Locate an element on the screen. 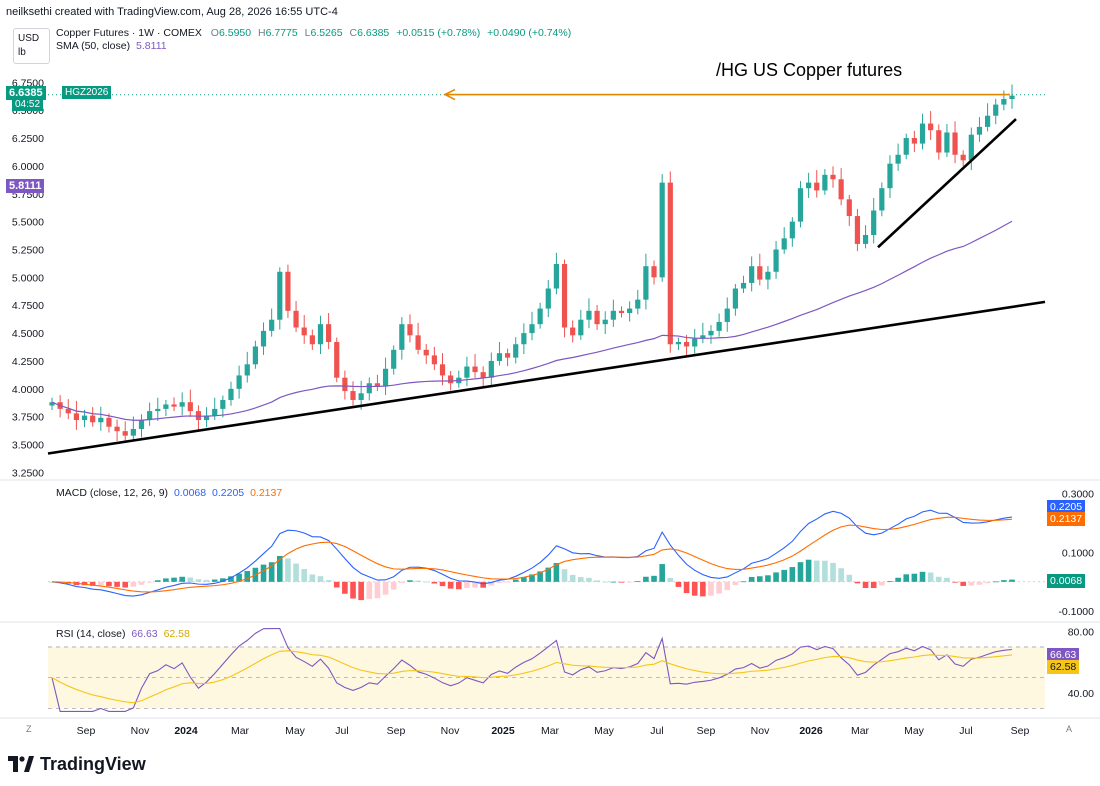 This screenshot has height=786, width=1100. close-label: C is located at coordinates (353, 33).